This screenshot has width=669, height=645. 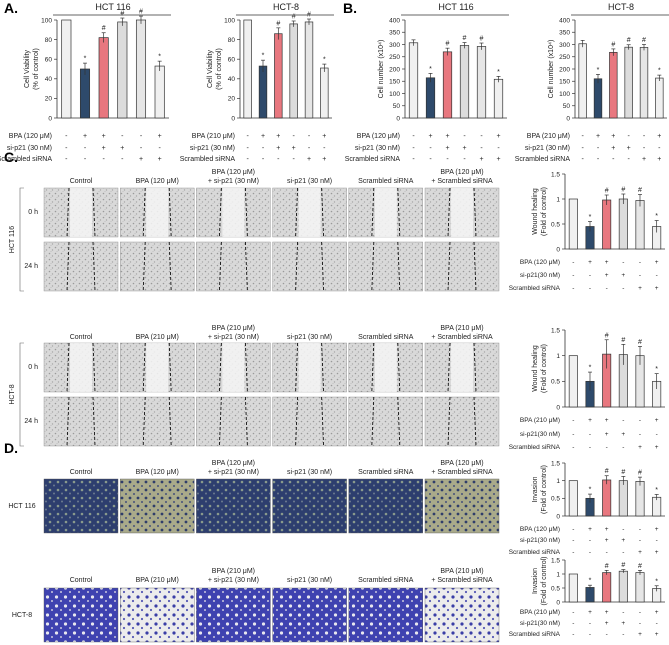 What do you see at coordinates (613, 136) in the screenshot?
I see `sign-bpa-2: +` at bounding box center [613, 136].